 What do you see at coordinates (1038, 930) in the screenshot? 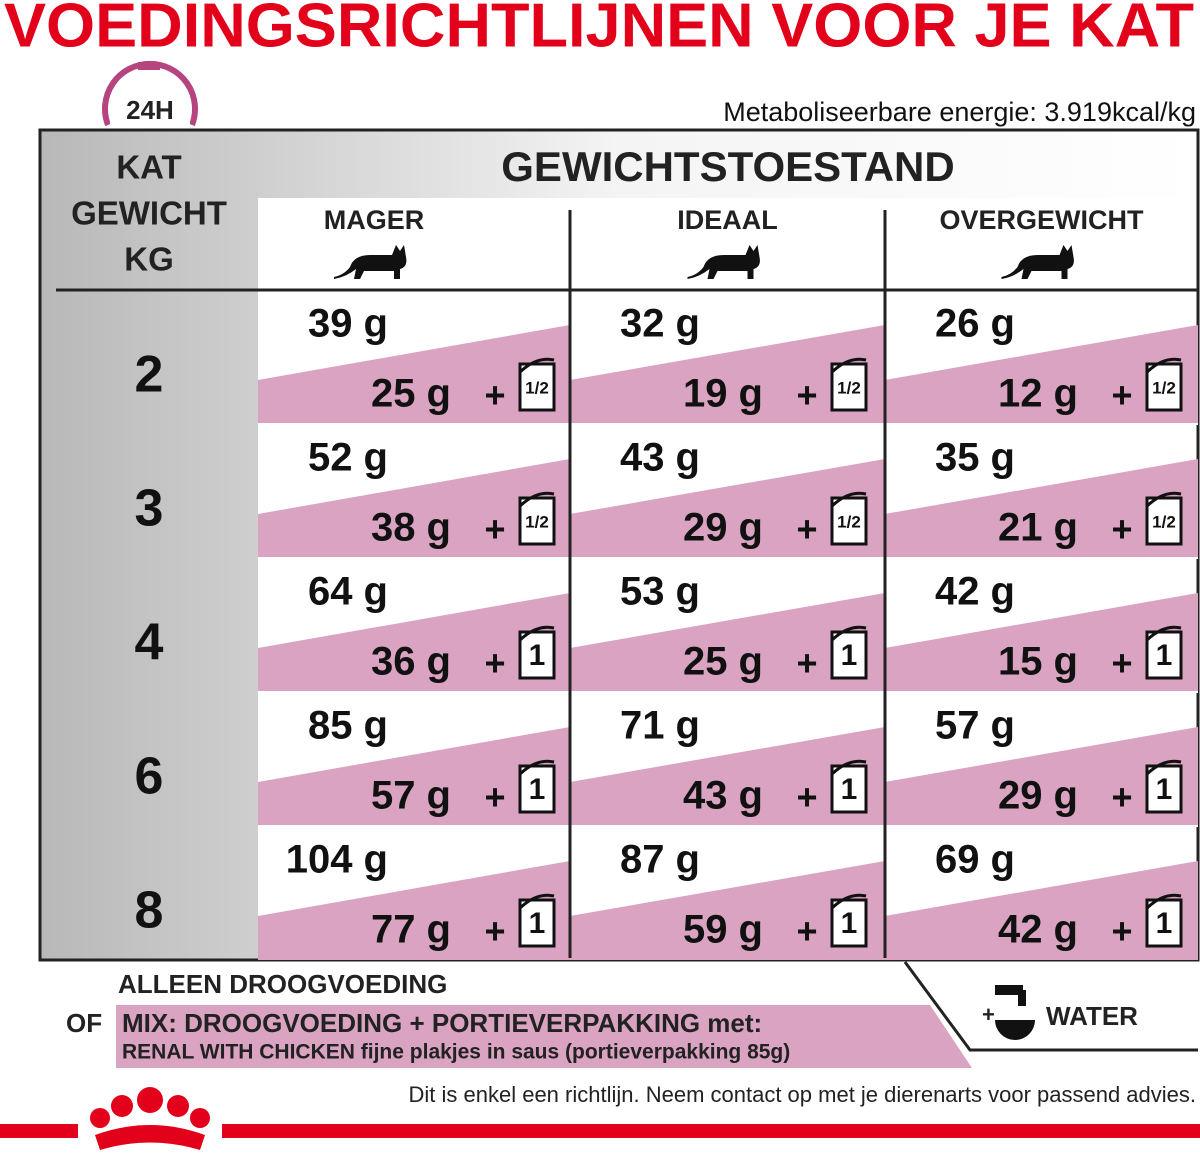
I see `mix-amount: 42 g` at bounding box center [1038, 930].